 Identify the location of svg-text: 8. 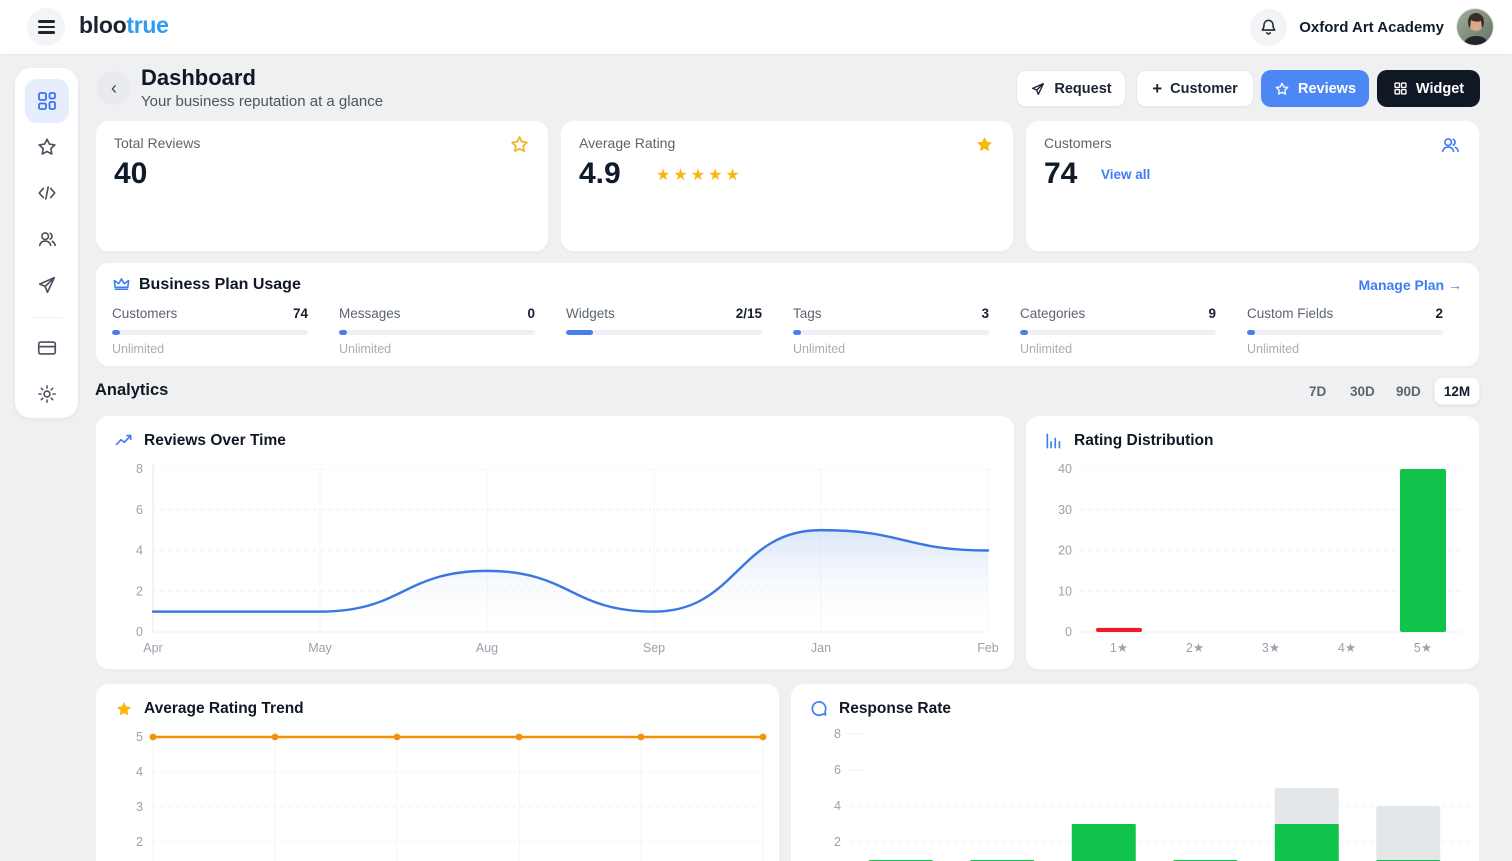
(837, 734).